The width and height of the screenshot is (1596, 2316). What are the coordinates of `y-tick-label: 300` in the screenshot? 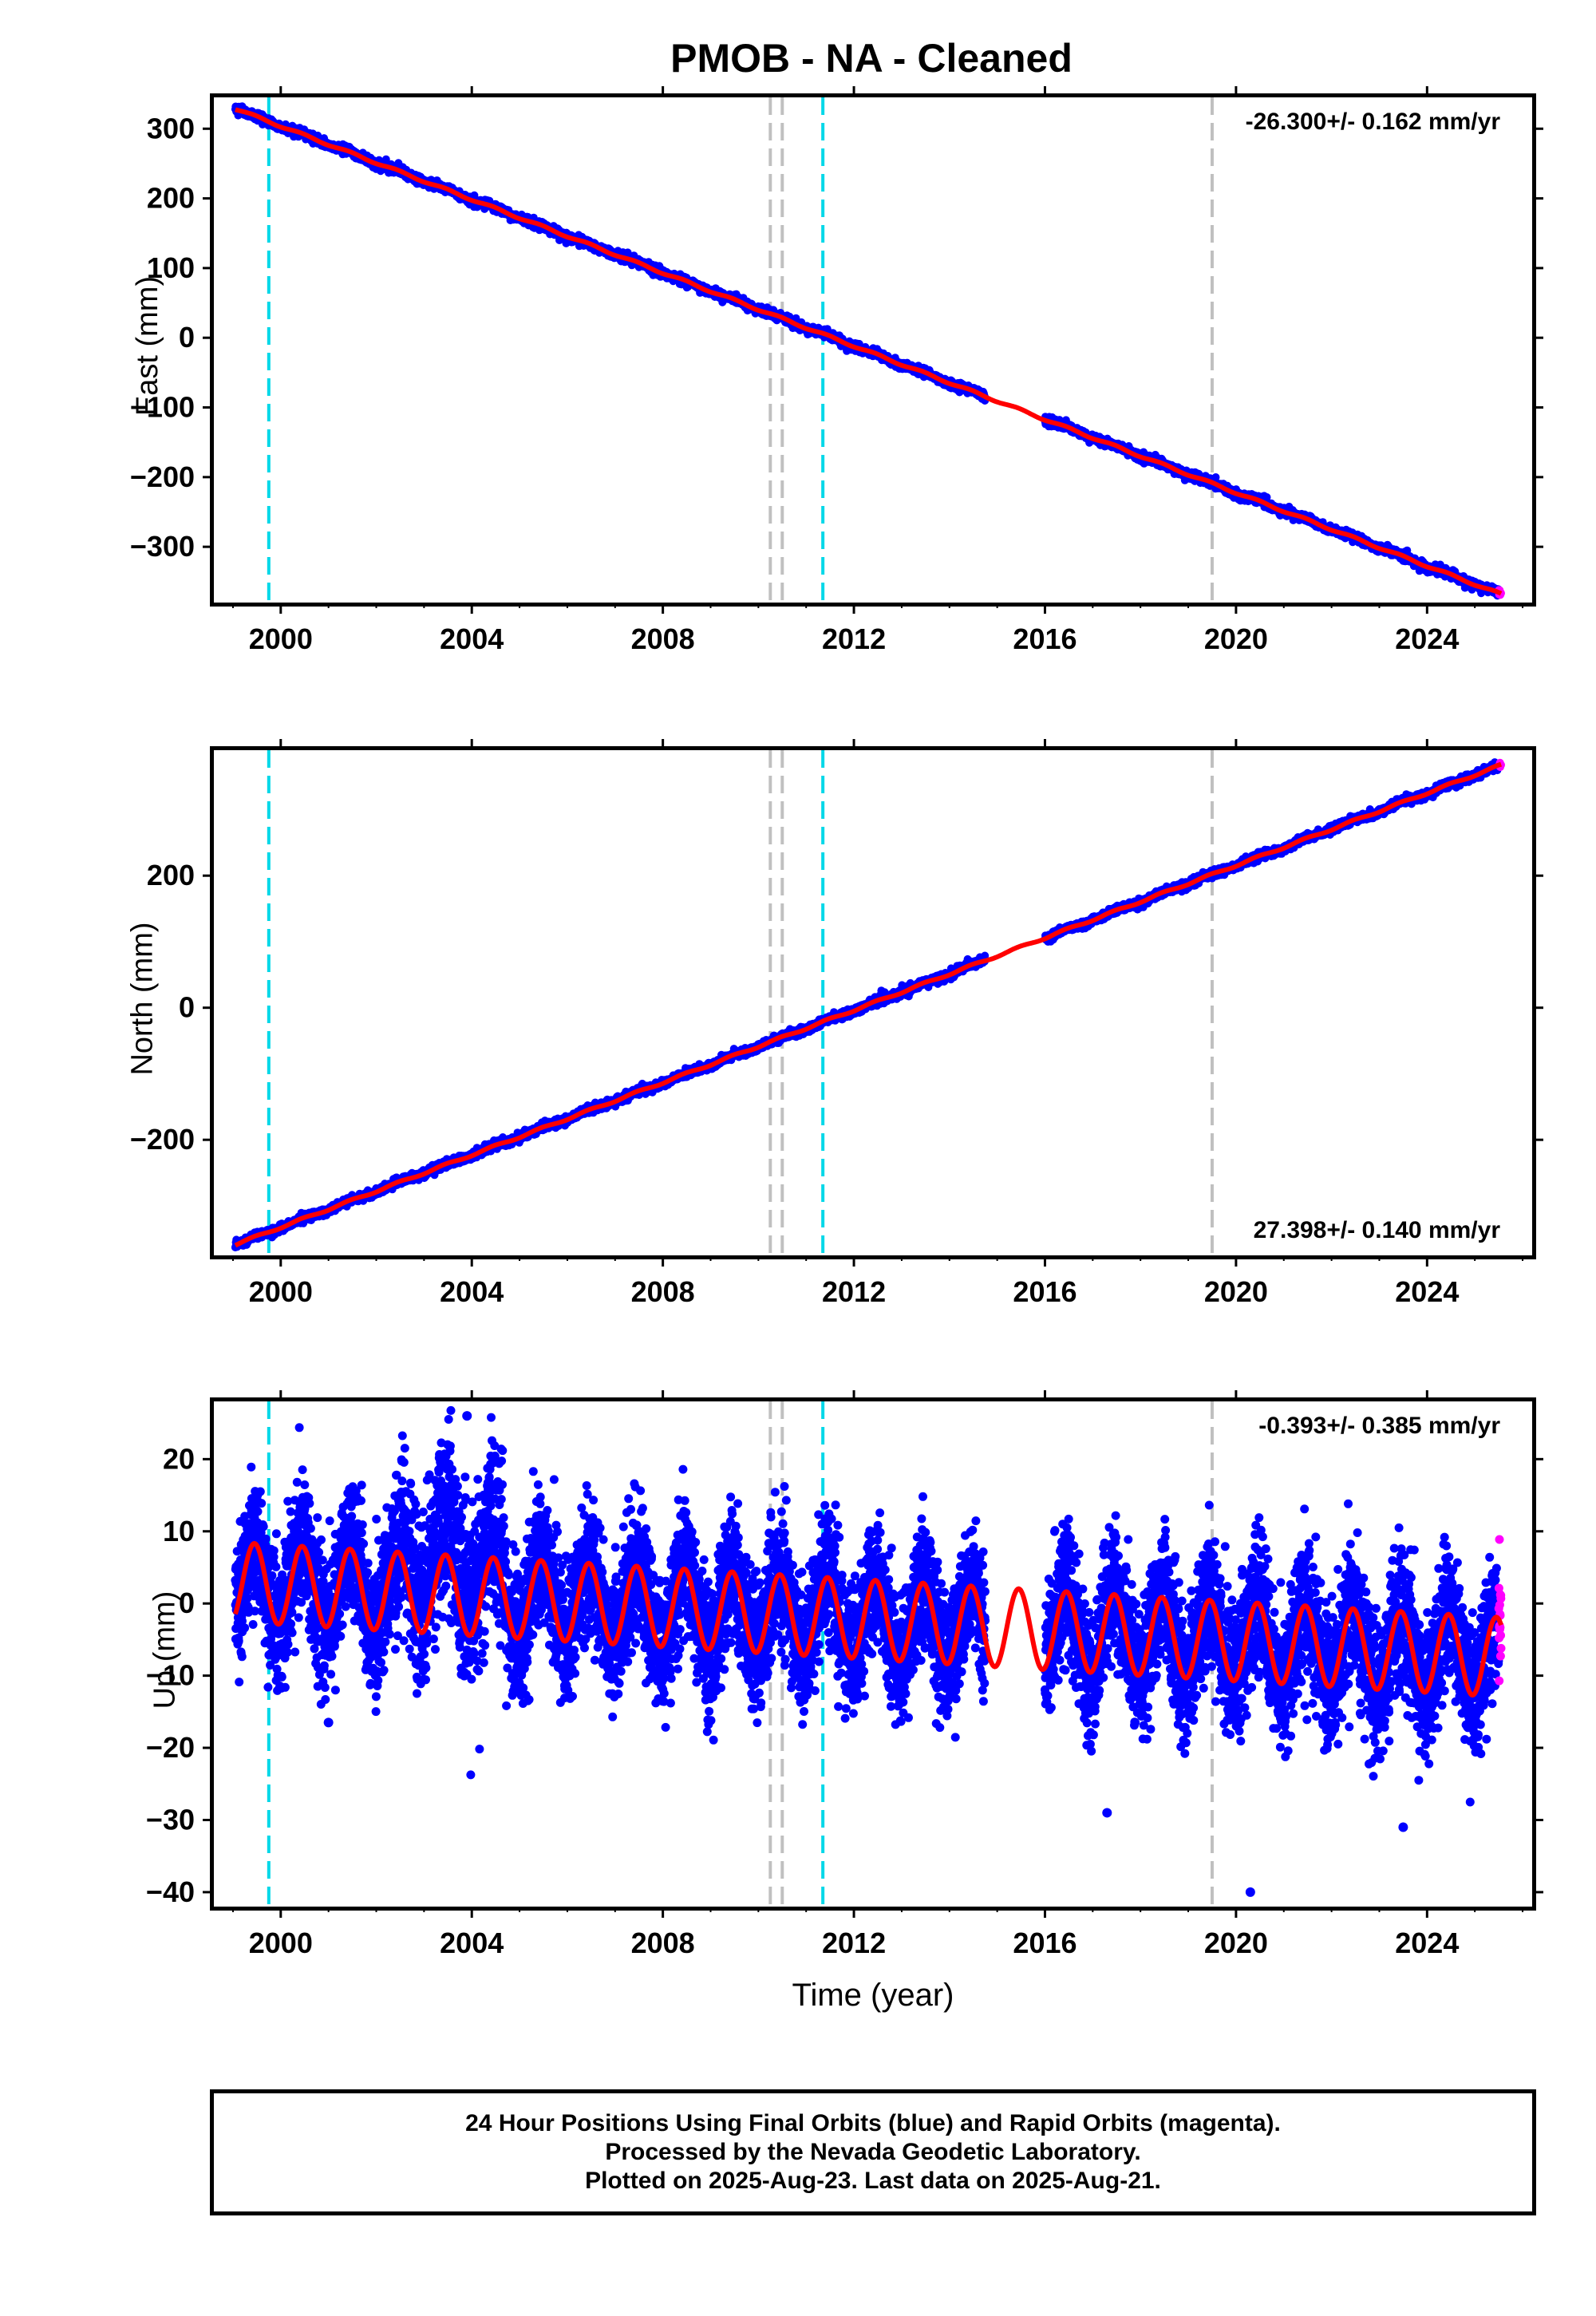 It's located at (171, 128).